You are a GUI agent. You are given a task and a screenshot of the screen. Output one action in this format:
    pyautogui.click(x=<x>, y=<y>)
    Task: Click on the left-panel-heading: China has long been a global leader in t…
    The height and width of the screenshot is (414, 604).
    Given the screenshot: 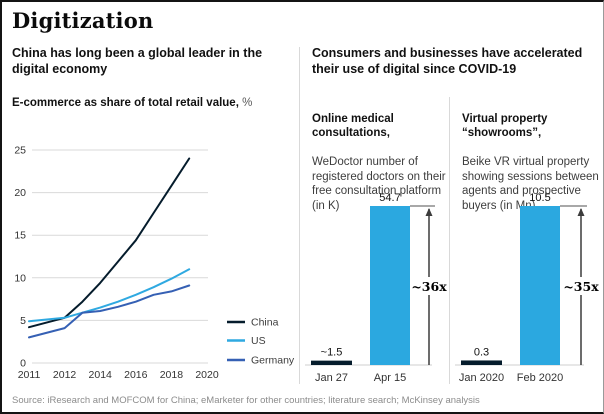 What is the action you would take?
    pyautogui.click(x=137, y=61)
    